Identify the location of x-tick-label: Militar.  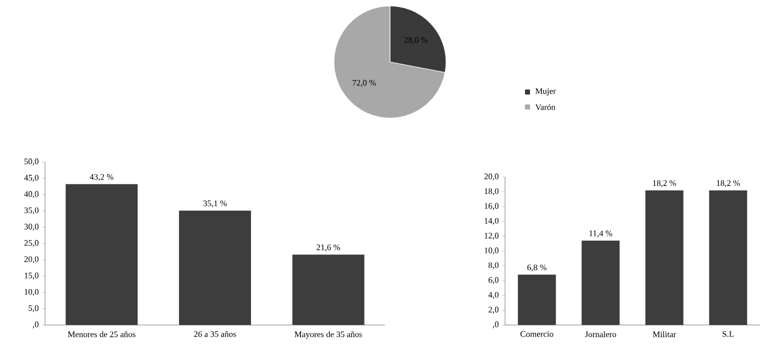
(664, 334).